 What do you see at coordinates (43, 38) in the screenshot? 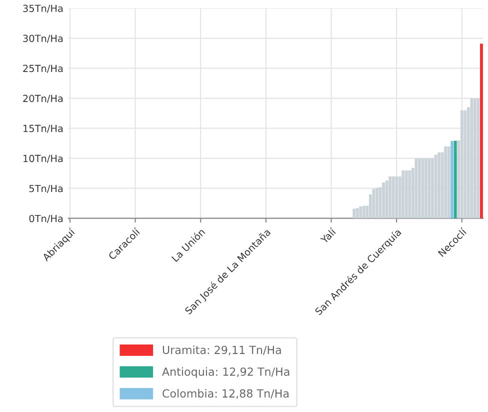
I see `y-tick-label: 30Tn/Ha` at bounding box center [43, 38].